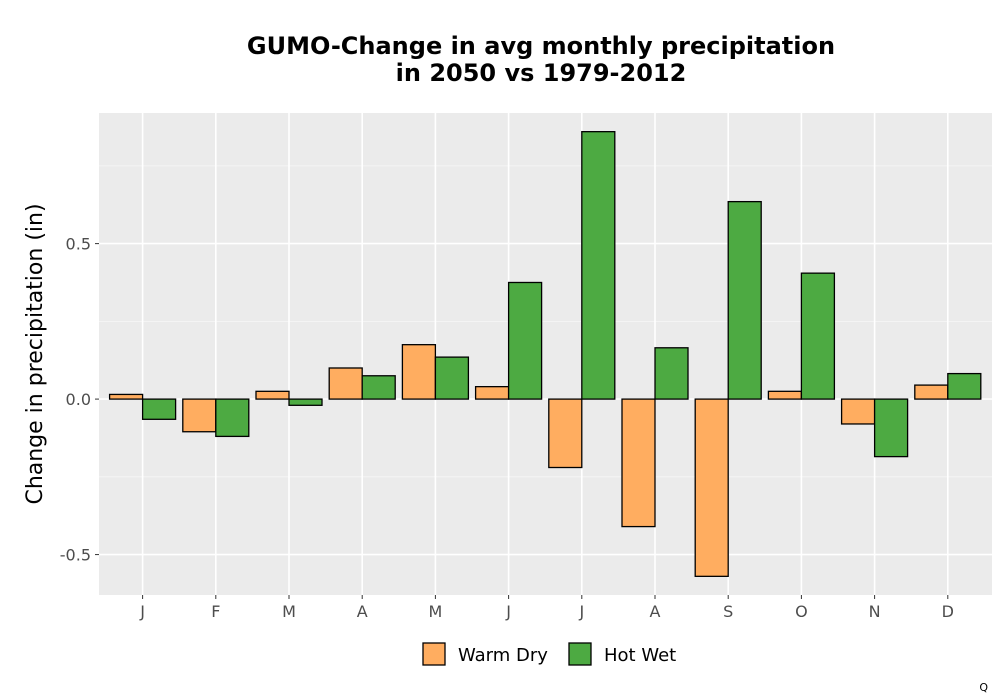 This screenshot has width=1000, height=700. What do you see at coordinates (580, 654) in the screenshot?
I see `legend-swatch-hot-wet` at bounding box center [580, 654].